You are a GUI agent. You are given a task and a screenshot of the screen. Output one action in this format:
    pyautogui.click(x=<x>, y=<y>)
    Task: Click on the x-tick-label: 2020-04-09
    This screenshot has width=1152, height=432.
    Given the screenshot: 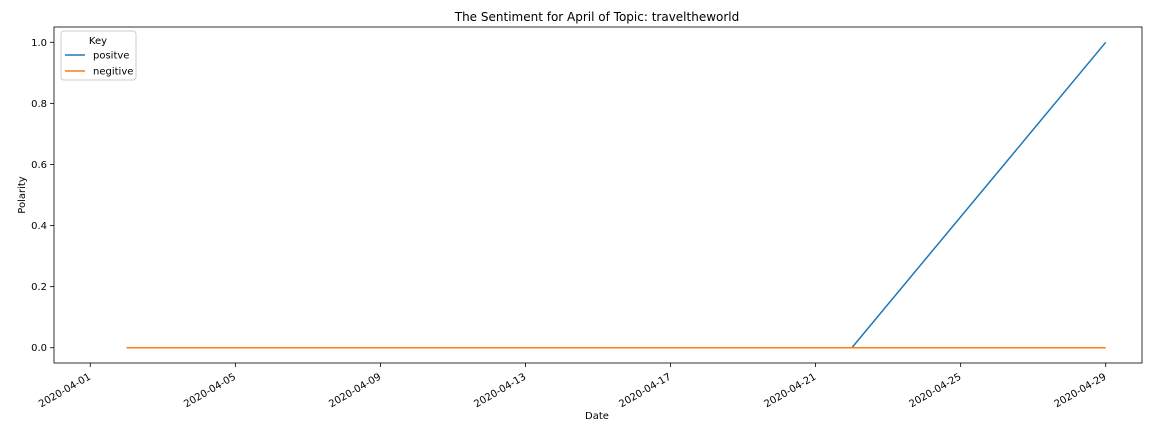 What is the action you would take?
    pyautogui.click(x=355, y=391)
    